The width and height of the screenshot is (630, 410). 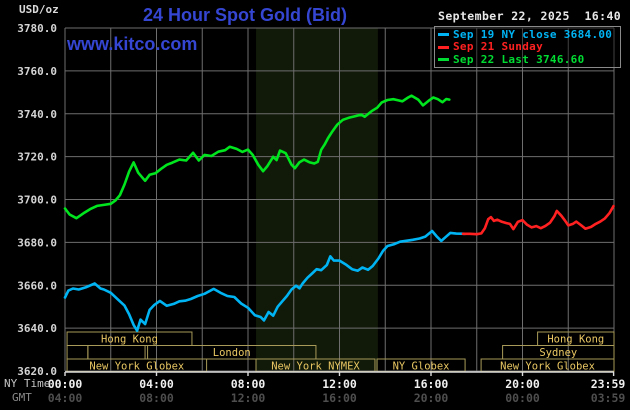 What do you see at coordinates (443, 34) in the screenshot?
I see `sep19-line-swatch` at bounding box center [443, 34].